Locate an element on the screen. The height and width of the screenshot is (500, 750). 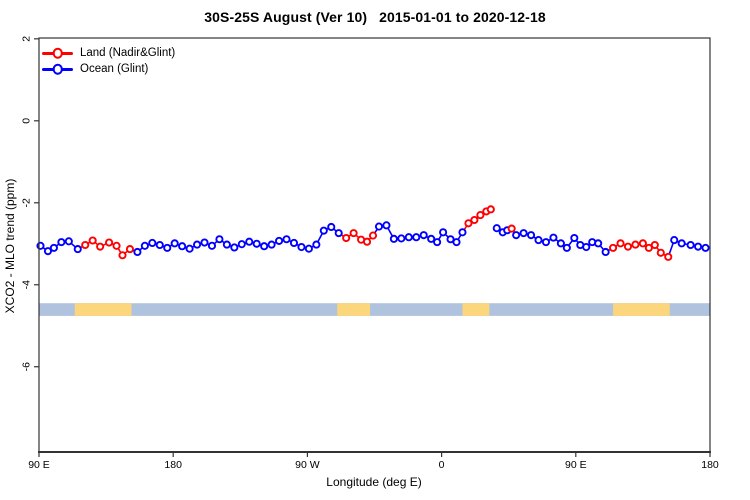
legend-item-land: Land (Nadir&Glint) is located at coordinates (108, 53).